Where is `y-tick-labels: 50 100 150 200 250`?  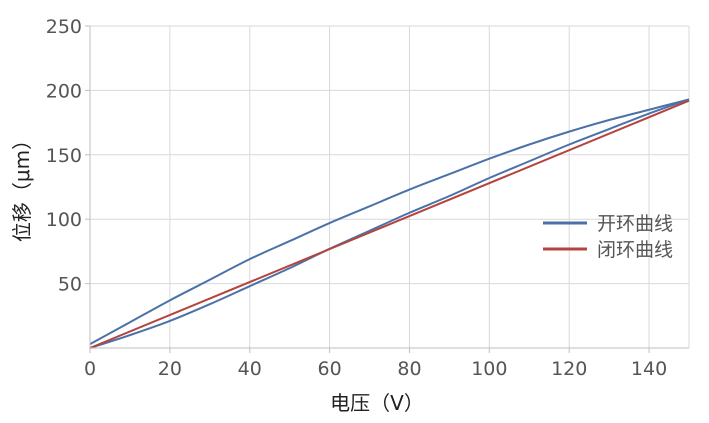
y-tick-labels: 50 100 150 200 250 is located at coordinates (64, 156).